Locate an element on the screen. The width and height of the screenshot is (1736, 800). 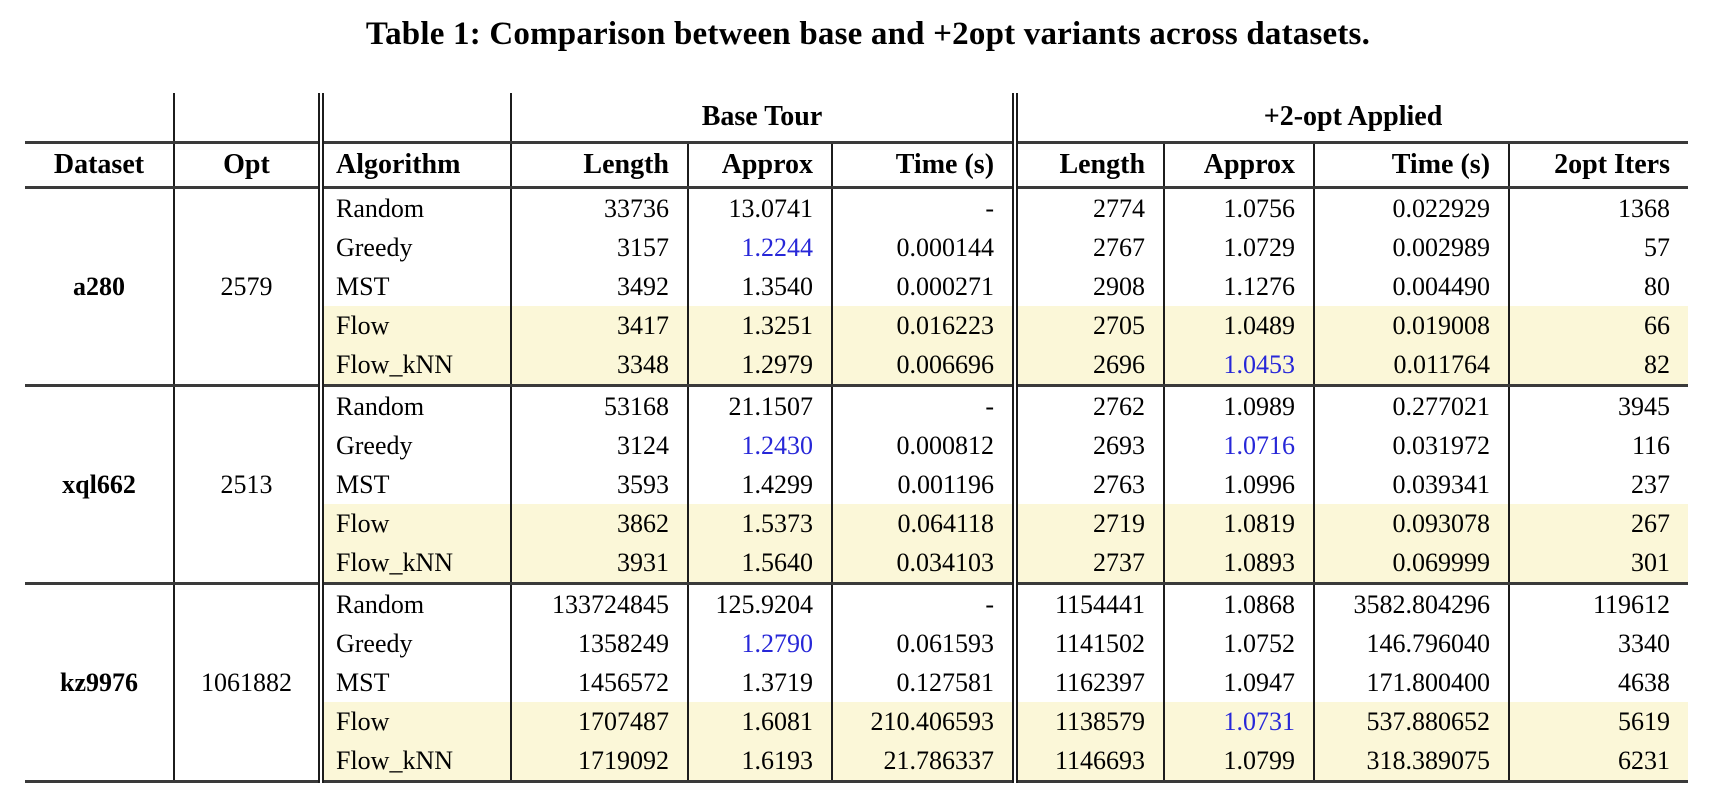
base-time-cell: 0.061593 is located at coordinates (923, 643).